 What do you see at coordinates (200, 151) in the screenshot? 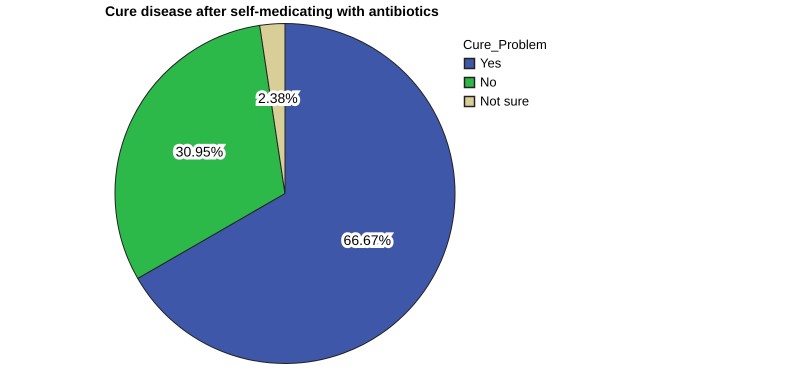
I see `data-label: 30.95%` at bounding box center [200, 151].